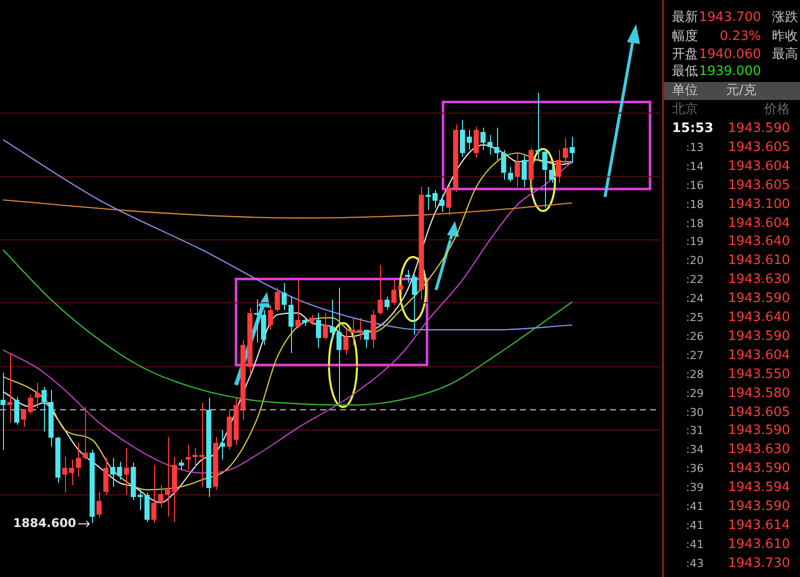 The width and height of the screenshot is (800, 577). What do you see at coordinates (759, 394) in the screenshot?
I see `text: 1943.580` at bounding box center [759, 394].